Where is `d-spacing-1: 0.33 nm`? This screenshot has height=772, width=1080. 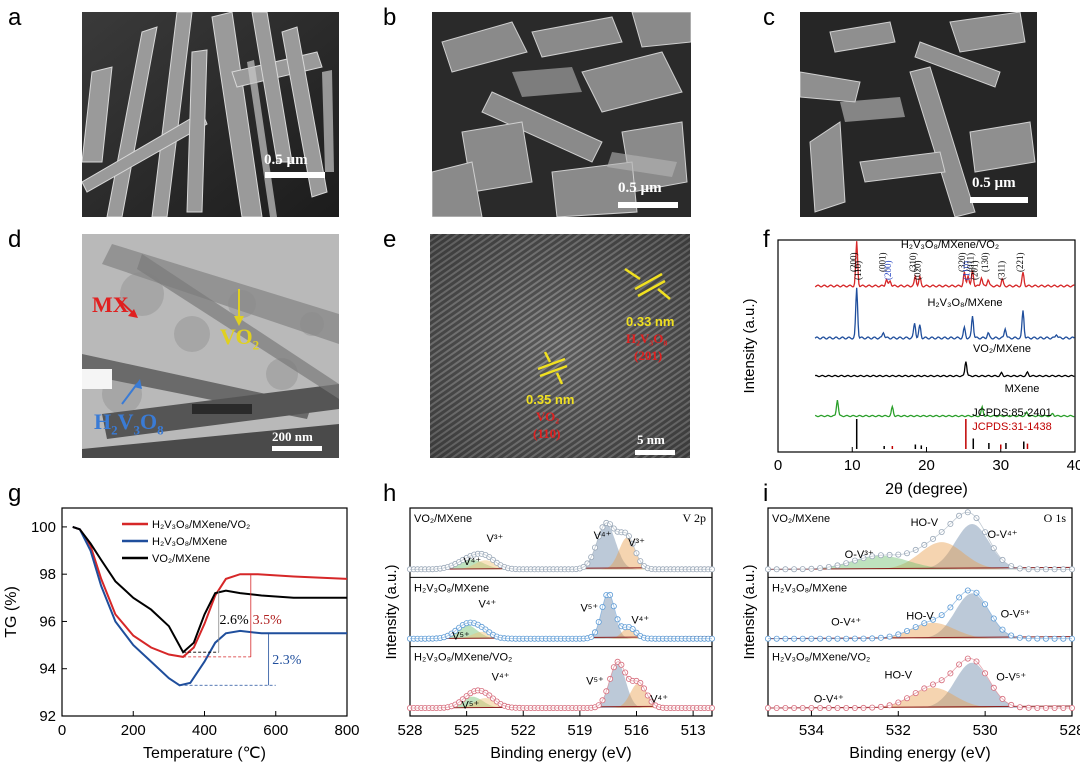
d-spacing-1: 0.33 nm is located at coordinates (650, 321).